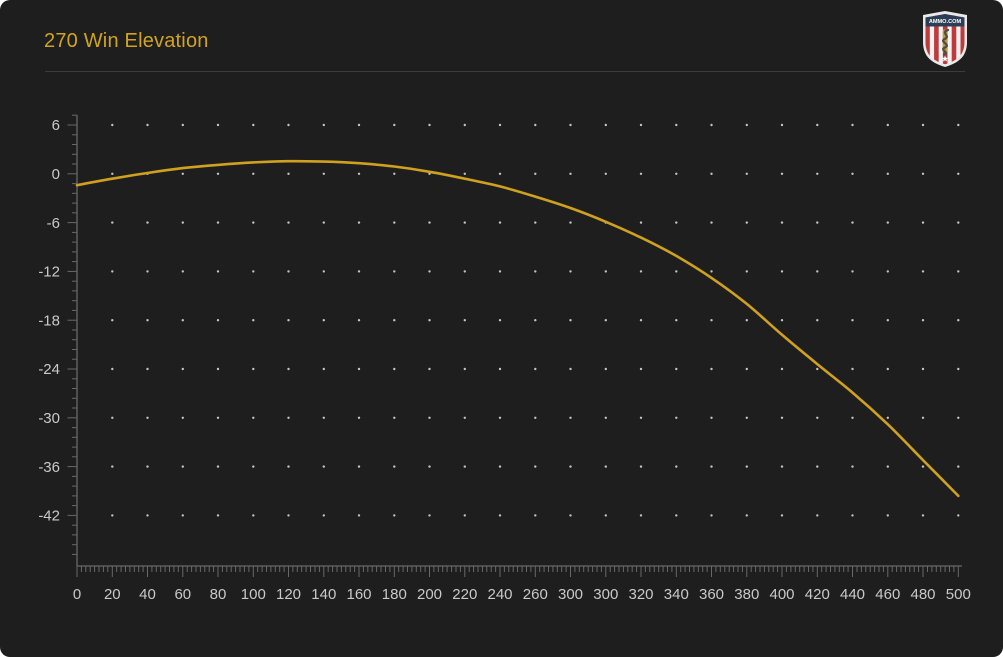 Image resolution: width=1003 pixels, height=657 pixels. Describe the element at coordinates (394, 594) in the screenshot. I see `x-tick-label: 180` at that location.